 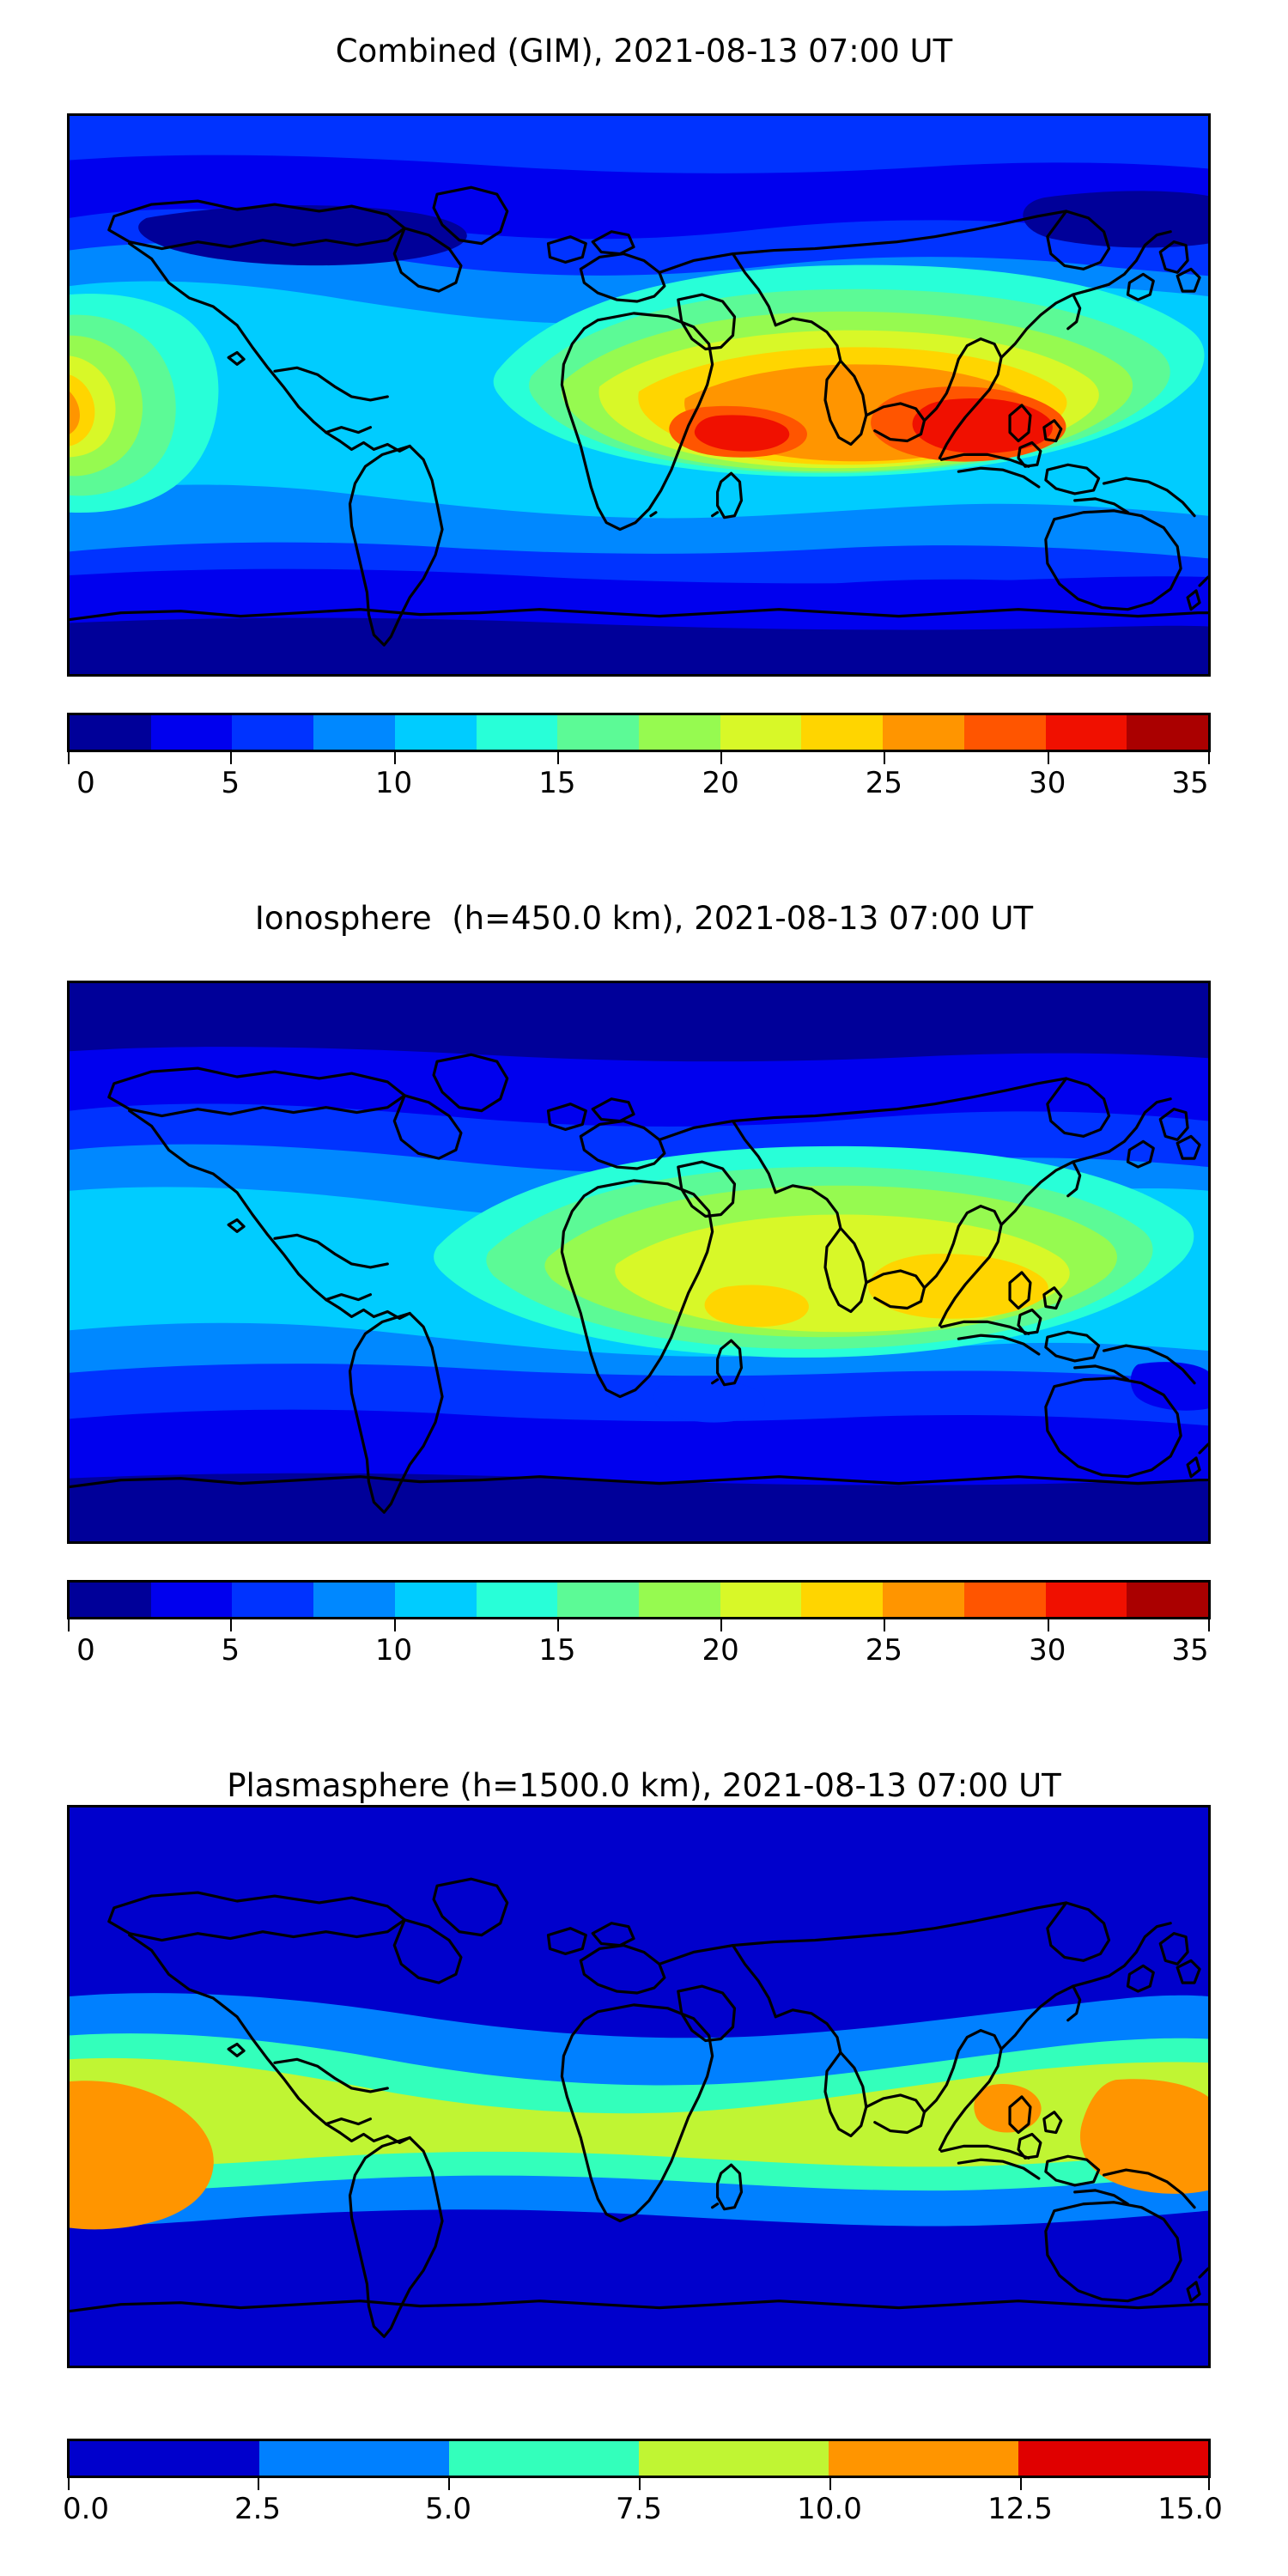 I want to click on colorbar-tick-label-6: 15.0, so click(x=1190, y=2509).